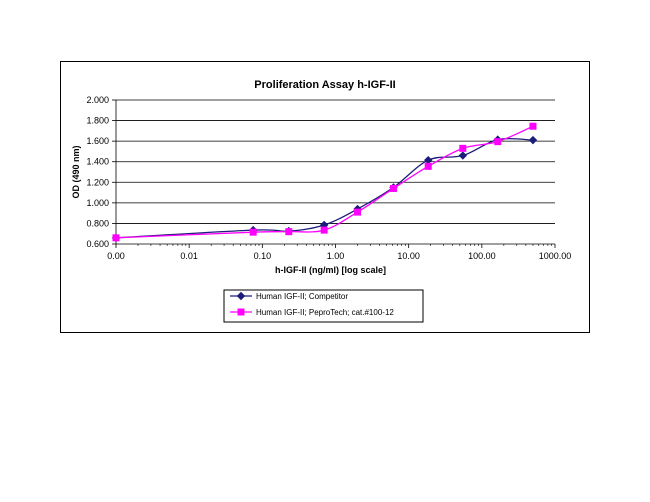 This screenshot has width=650, height=502. What do you see at coordinates (325, 312) in the screenshot?
I see `legend-label-peprotech: Human IGF-II; PeproTech; cat.#100-12` at bounding box center [325, 312].